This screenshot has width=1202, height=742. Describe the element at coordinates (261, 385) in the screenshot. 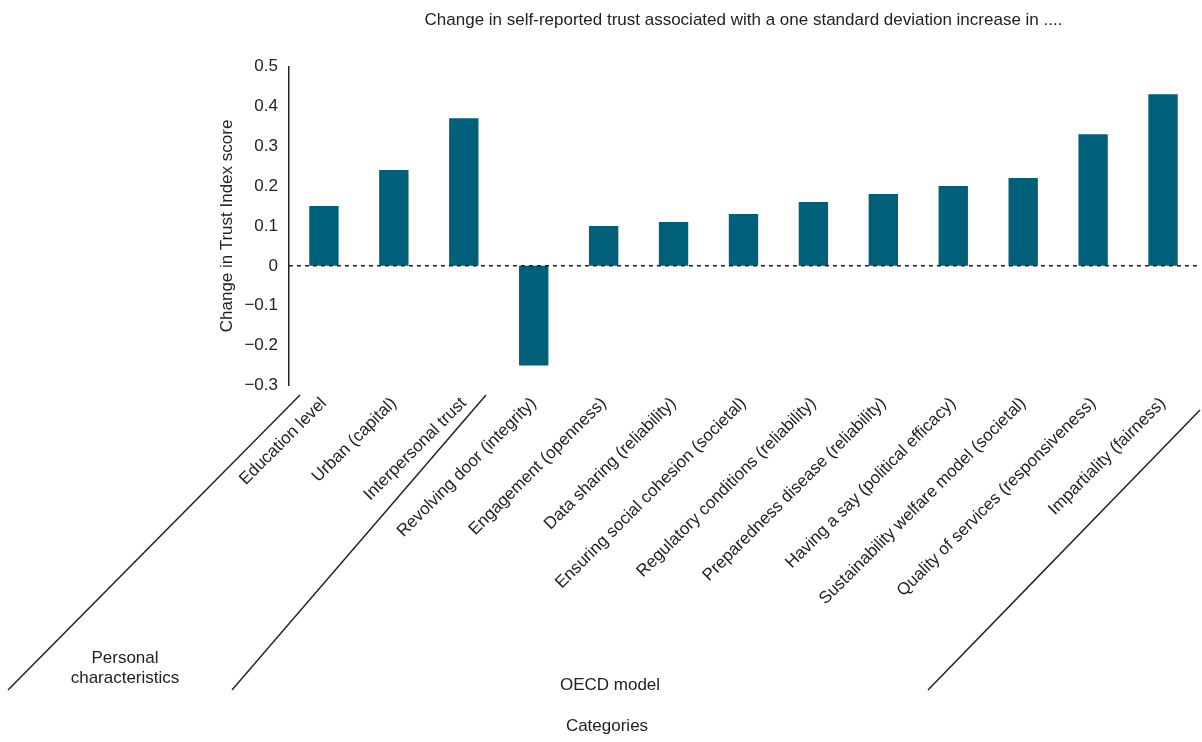

I see `y-tick-label: −0.3` at that location.